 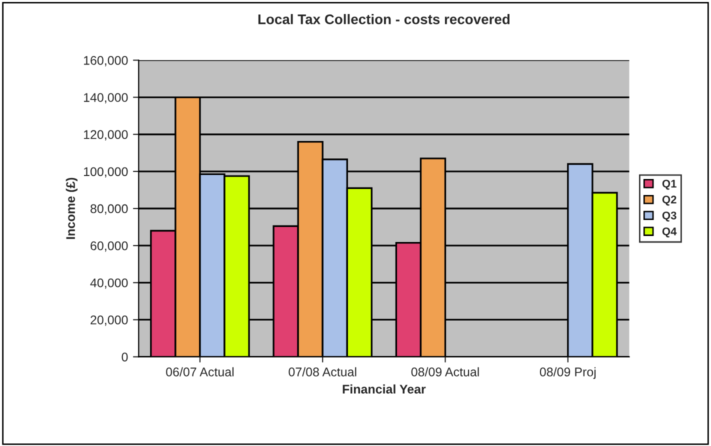 I want to click on y-tick-label: 100,000, so click(x=106, y=172).